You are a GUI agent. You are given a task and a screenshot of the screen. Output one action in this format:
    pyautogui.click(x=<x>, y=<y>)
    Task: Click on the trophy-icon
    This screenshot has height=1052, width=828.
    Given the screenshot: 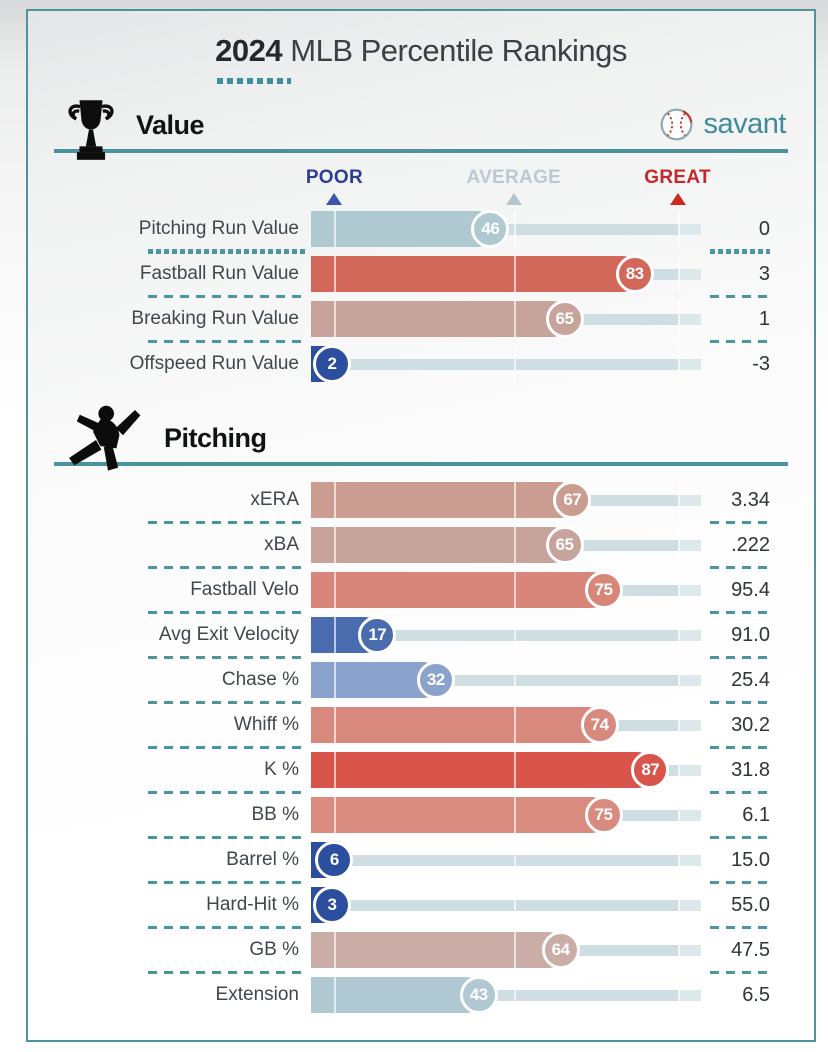 What is the action you would take?
    pyautogui.click(x=91, y=131)
    